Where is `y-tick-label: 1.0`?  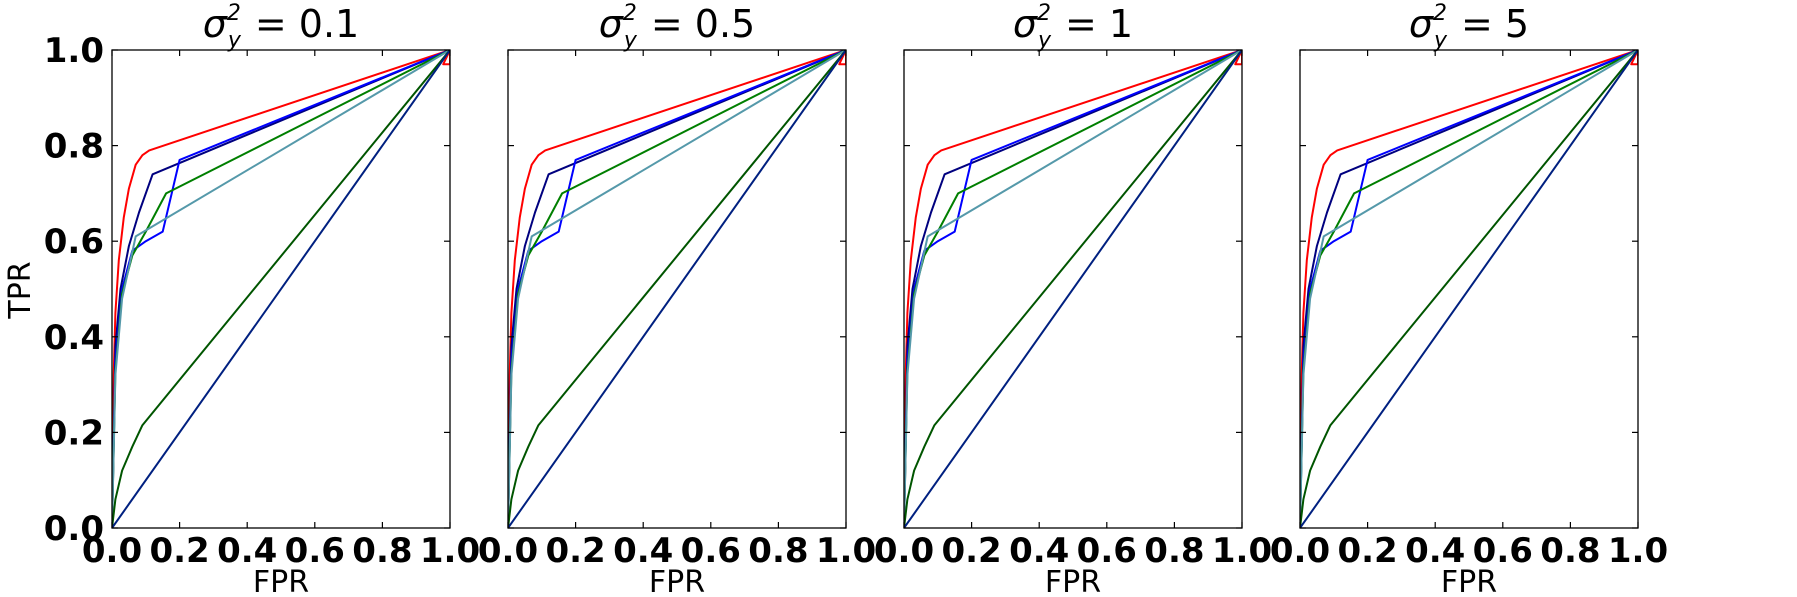
y-tick-label: 1.0 is located at coordinates (74, 51).